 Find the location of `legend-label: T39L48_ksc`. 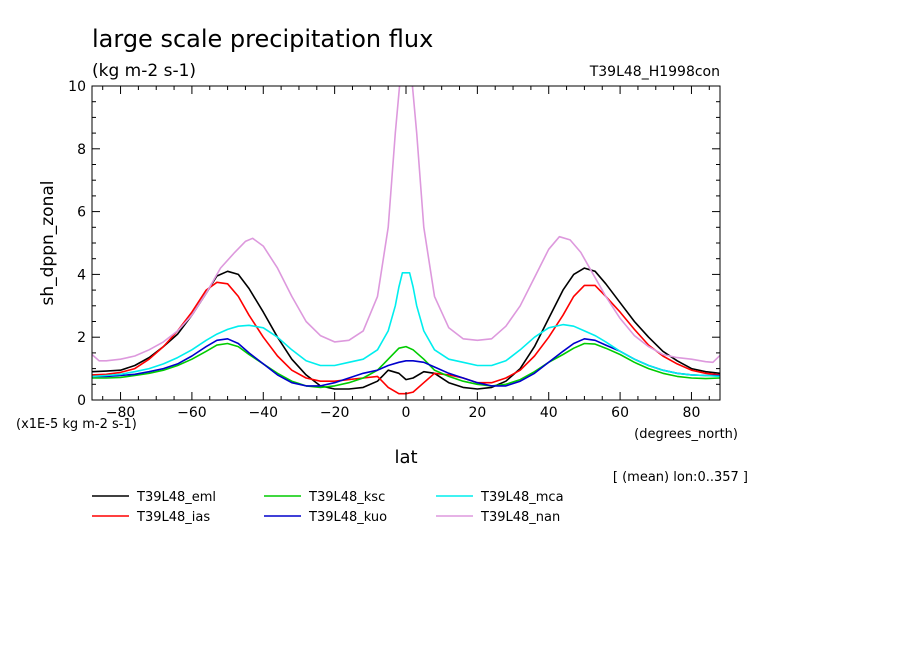

legend-label: T39L48_ksc is located at coordinates (346, 497).